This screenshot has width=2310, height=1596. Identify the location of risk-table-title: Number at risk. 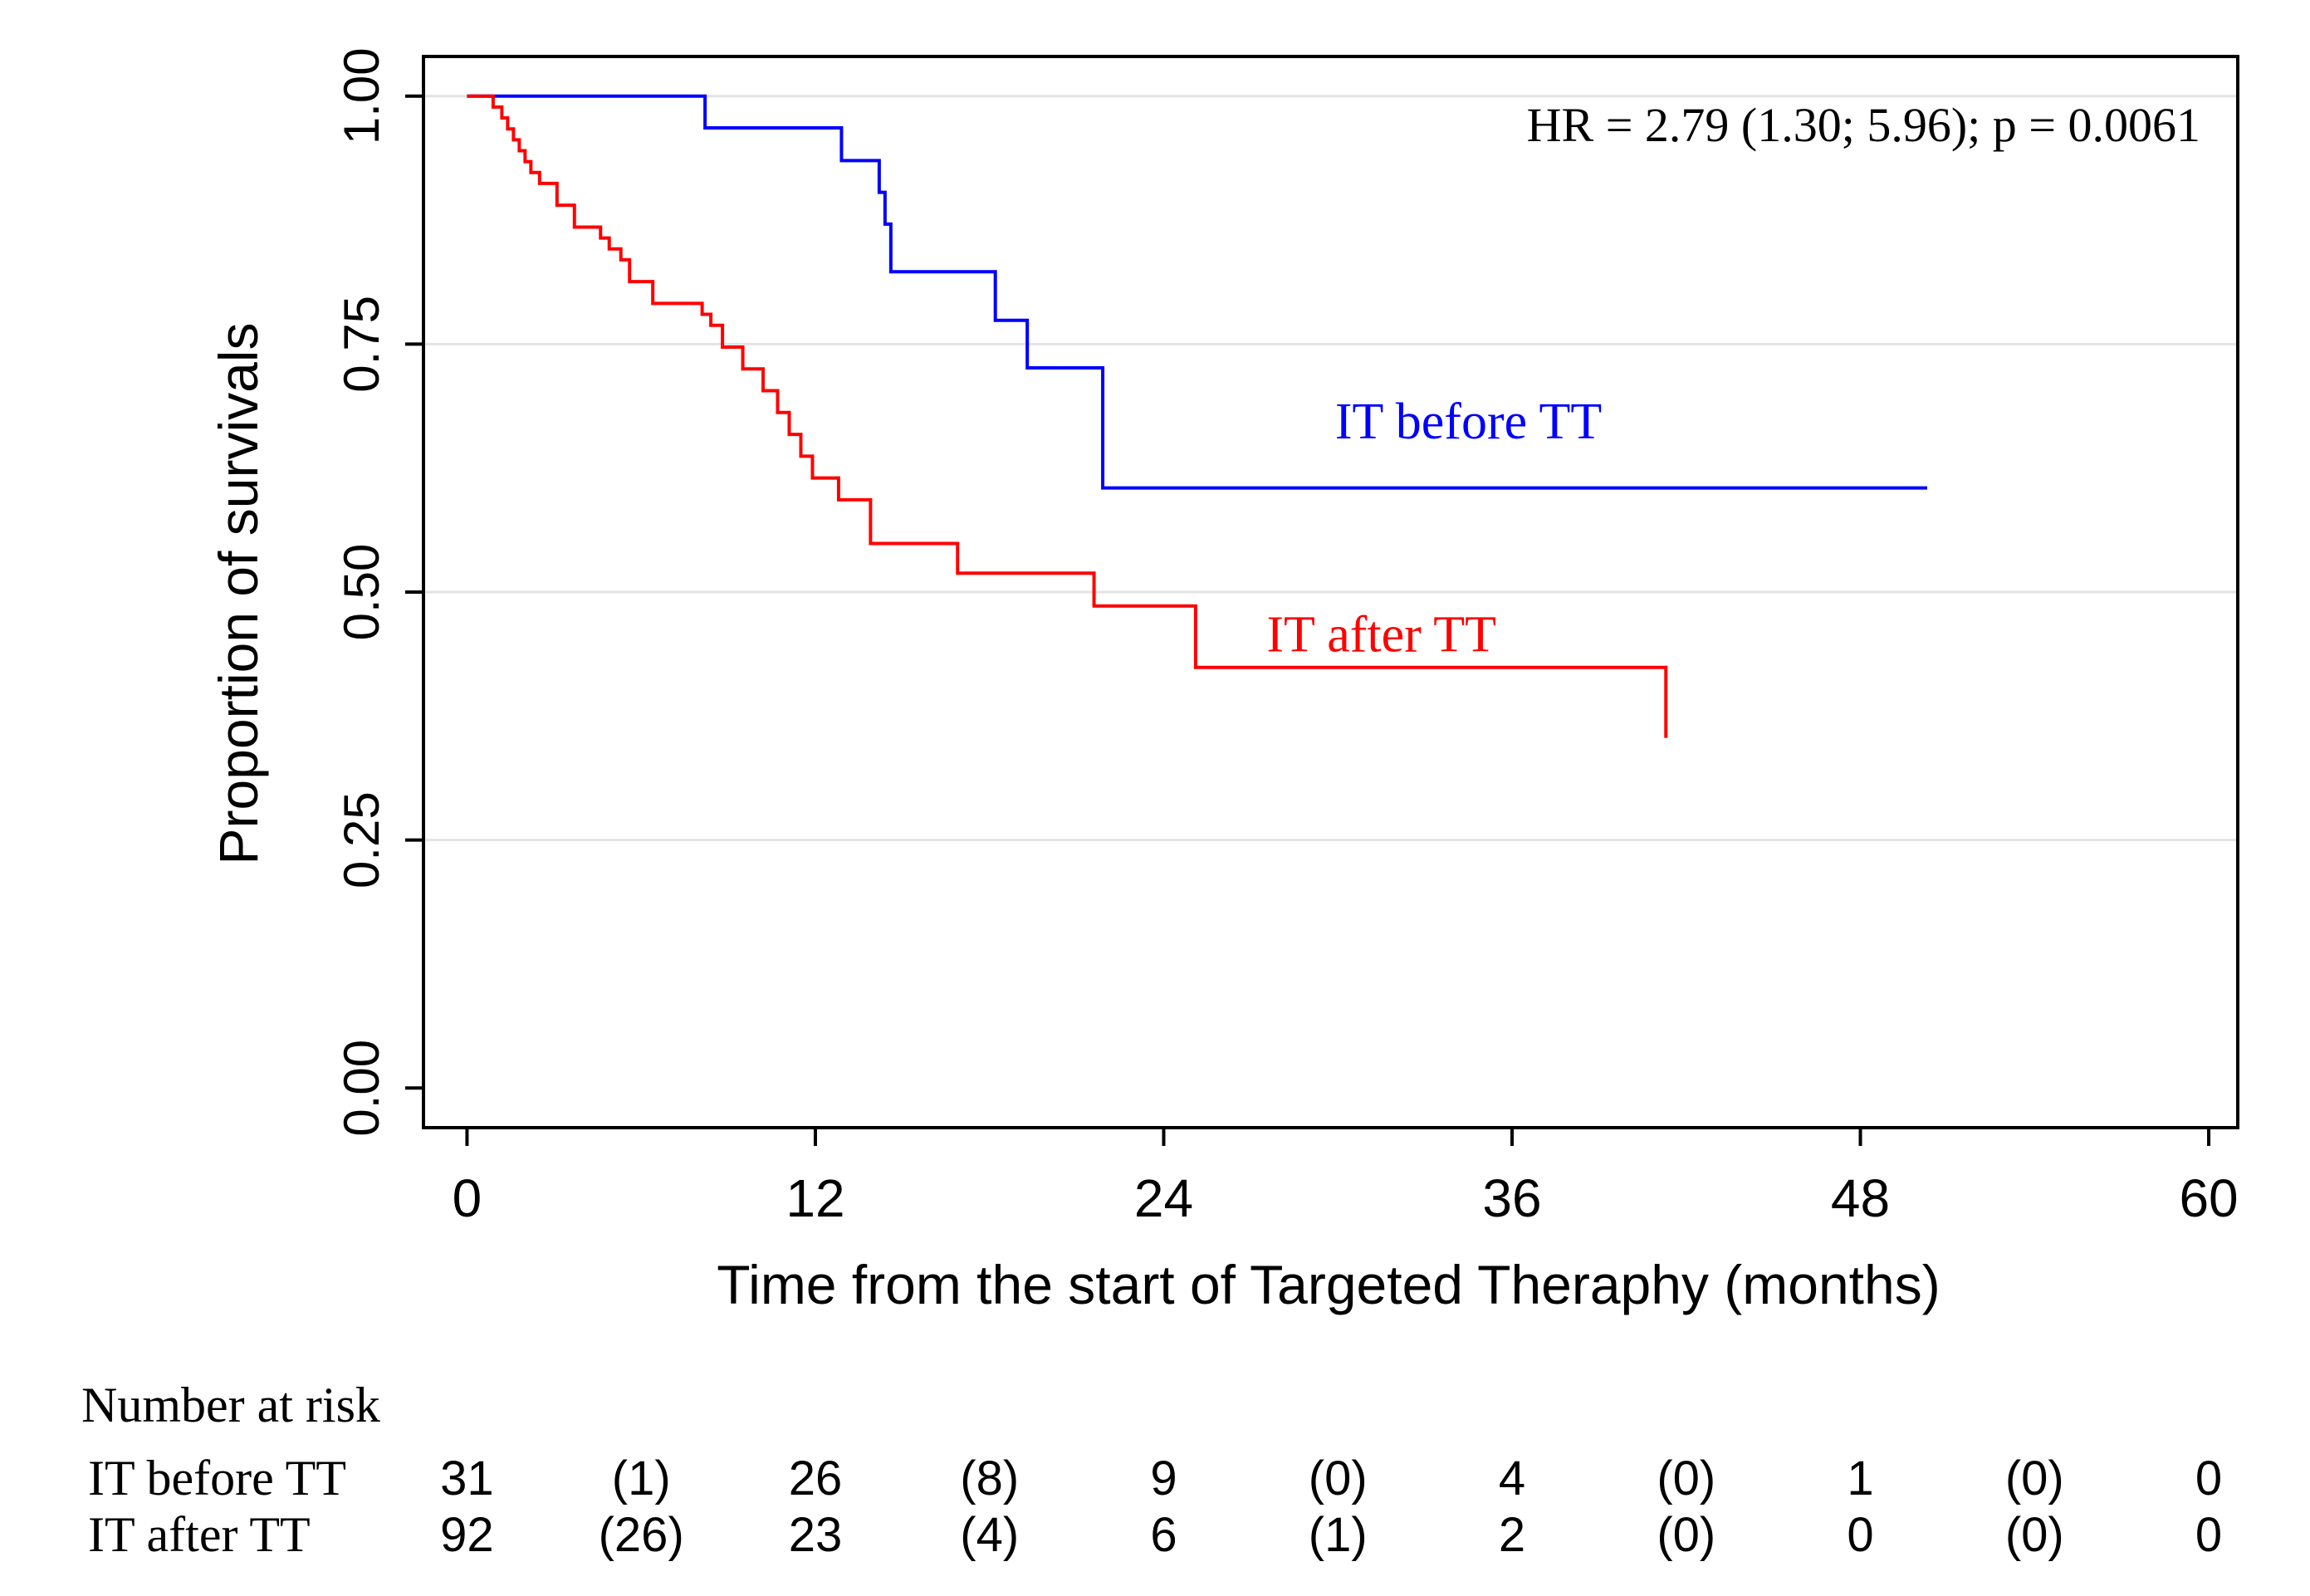
(230, 1405).